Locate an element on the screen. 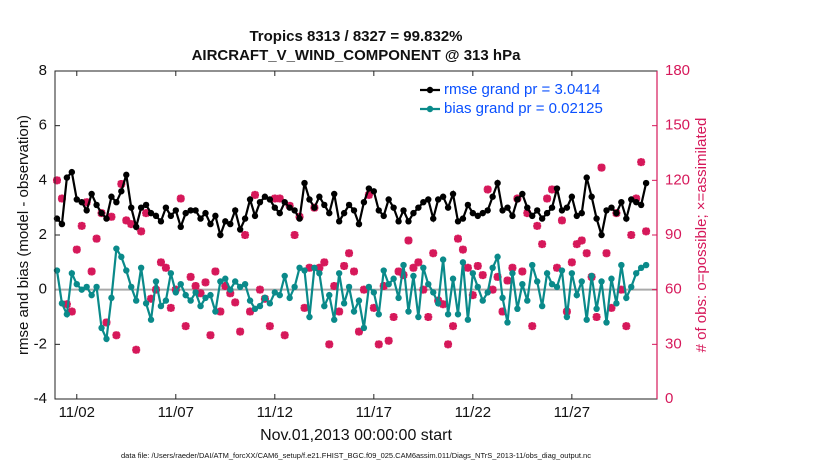 Image resolution: width=830 pixels, height=470 pixels. x-axis-label: Nov.01,2013 00:00:00 start is located at coordinates (356, 435).